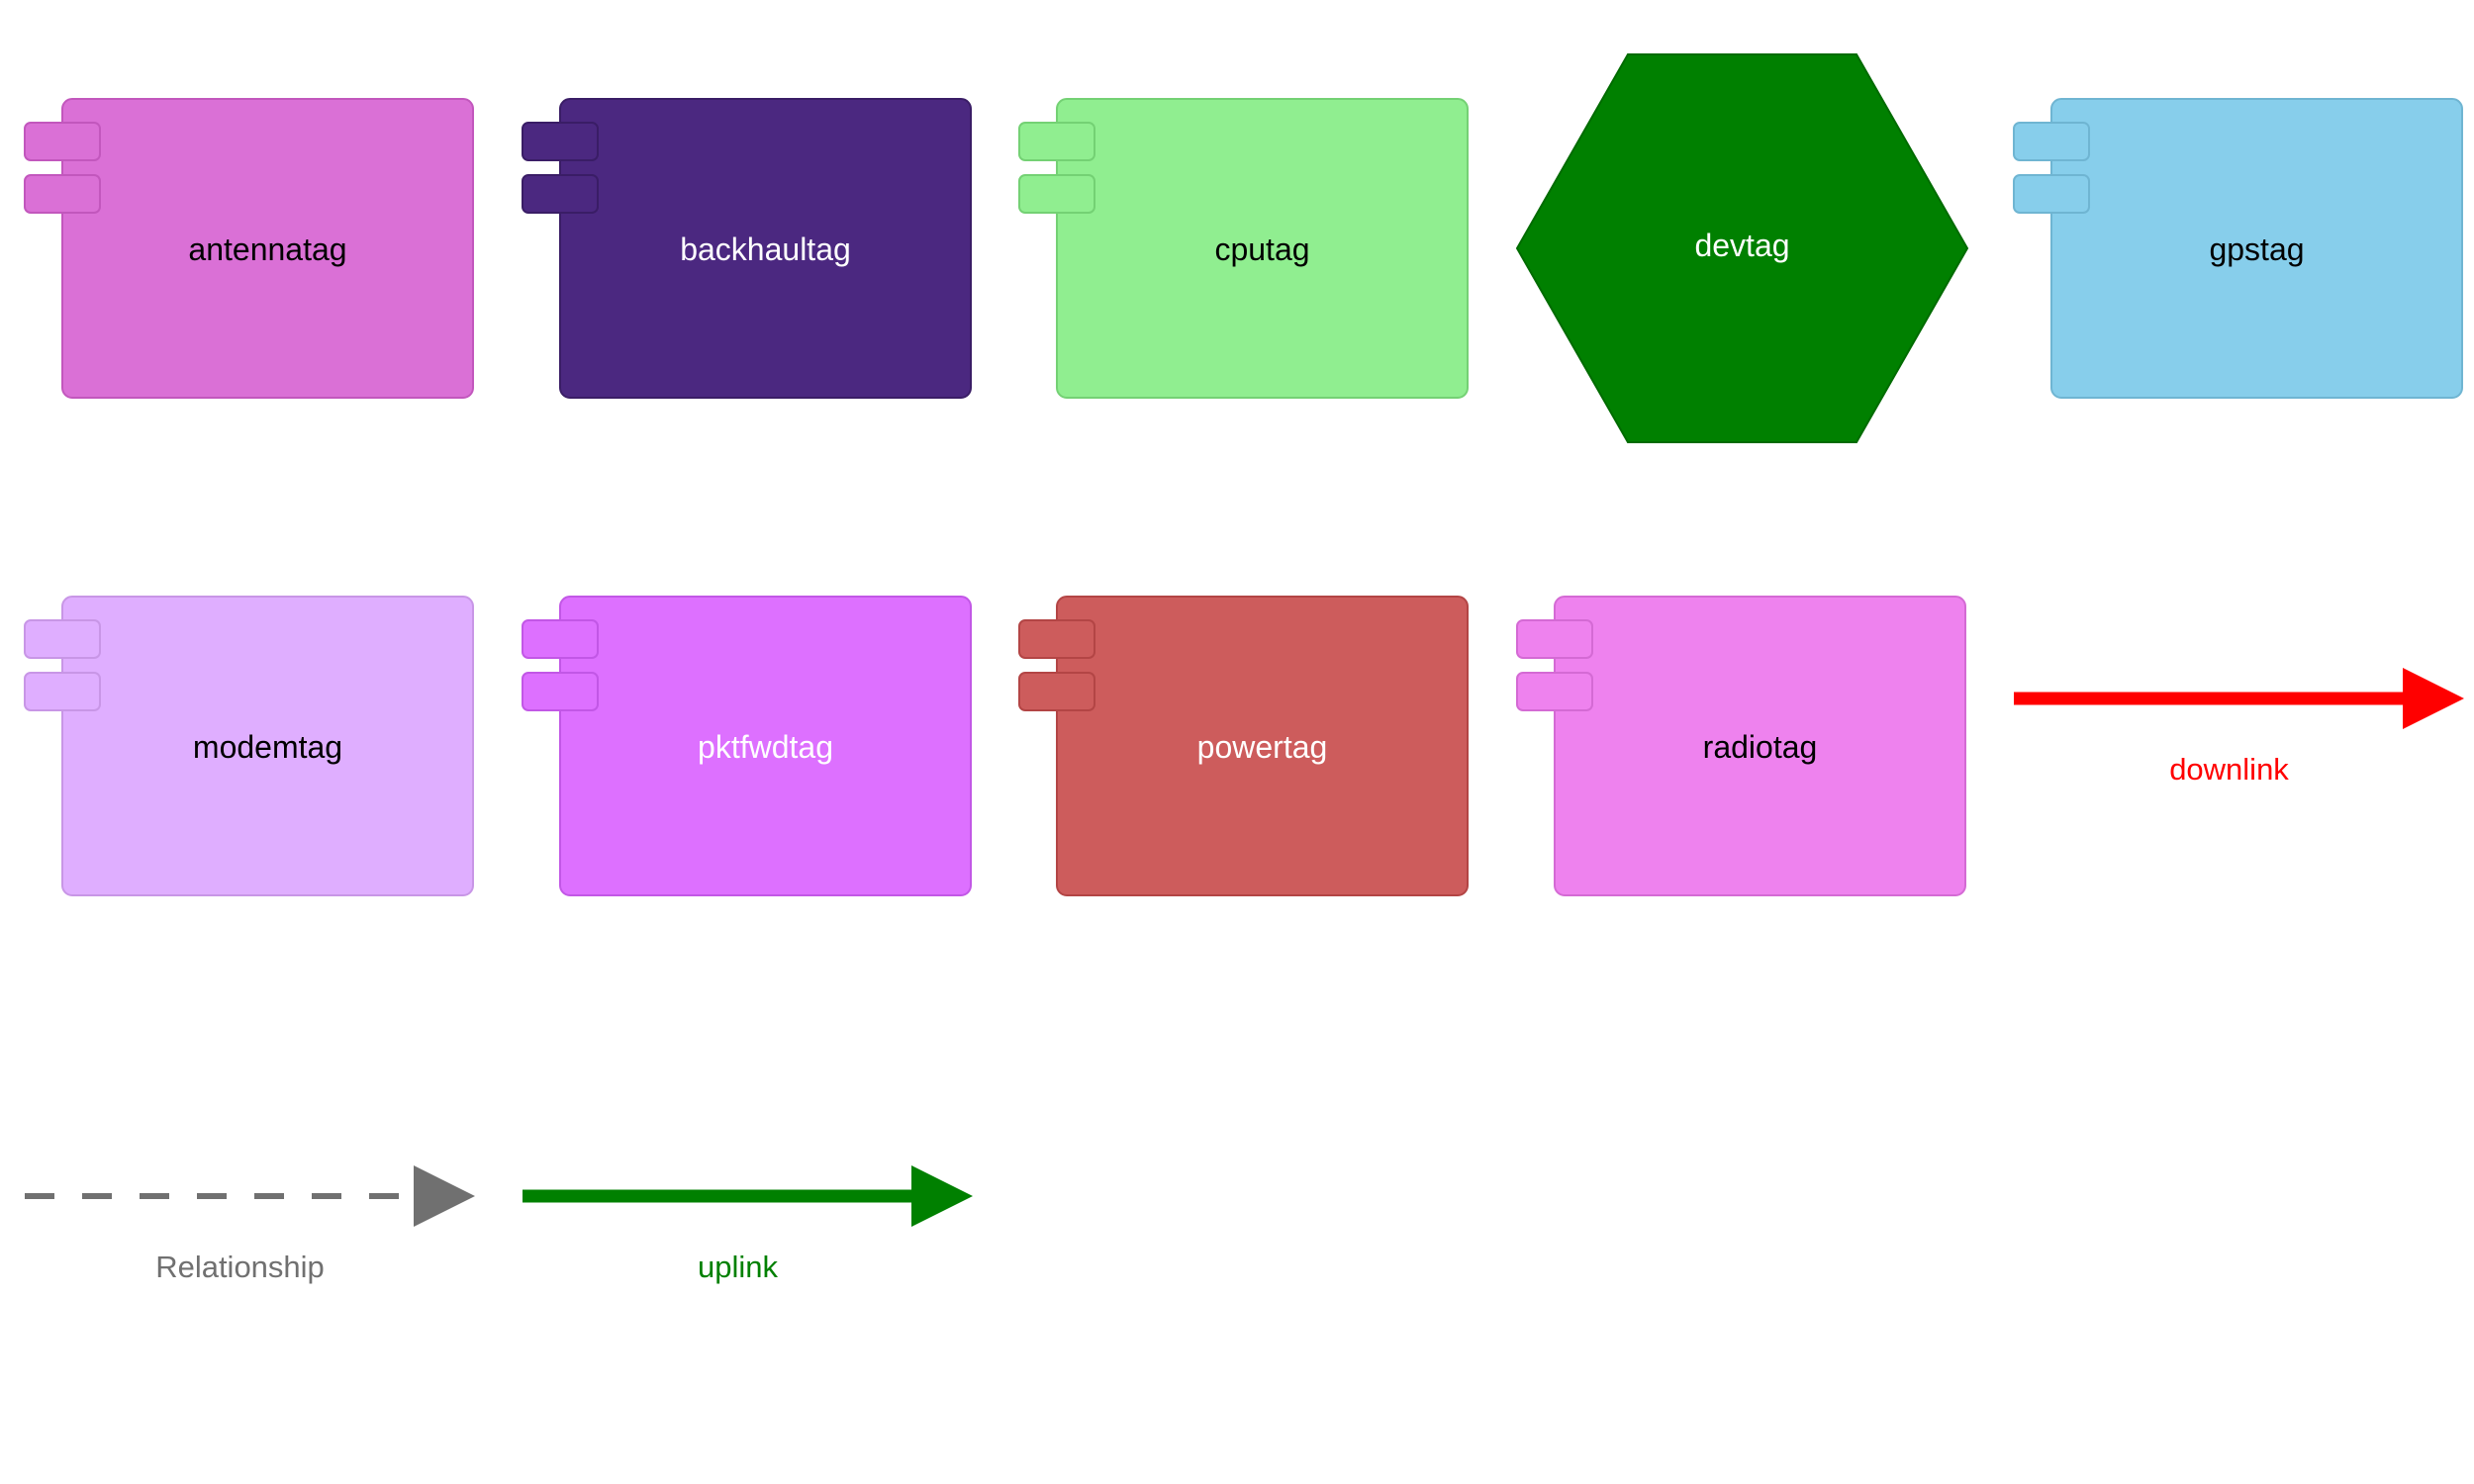 This screenshot has height=1484, width=2474. I want to click on legend-element-powertag: powertag, so click(1244, 746).